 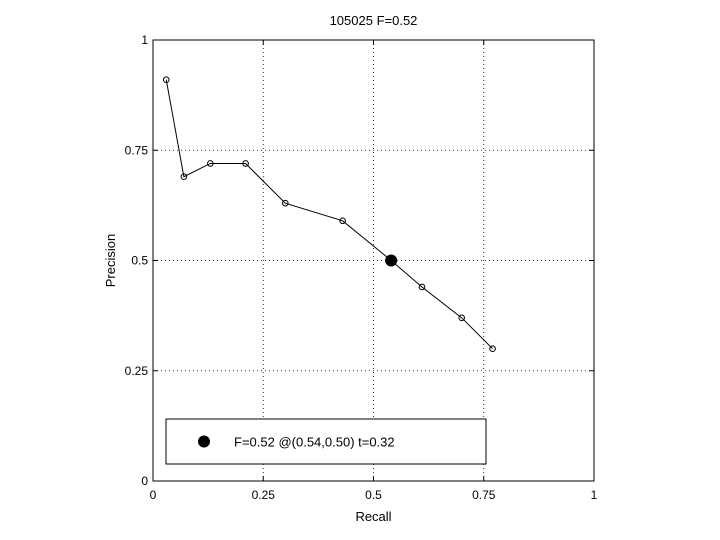 What do you see at coordinates (139, 261) in the screenshot?
I see `y-tick-label: 0.5` at bounding box center [139, 261].